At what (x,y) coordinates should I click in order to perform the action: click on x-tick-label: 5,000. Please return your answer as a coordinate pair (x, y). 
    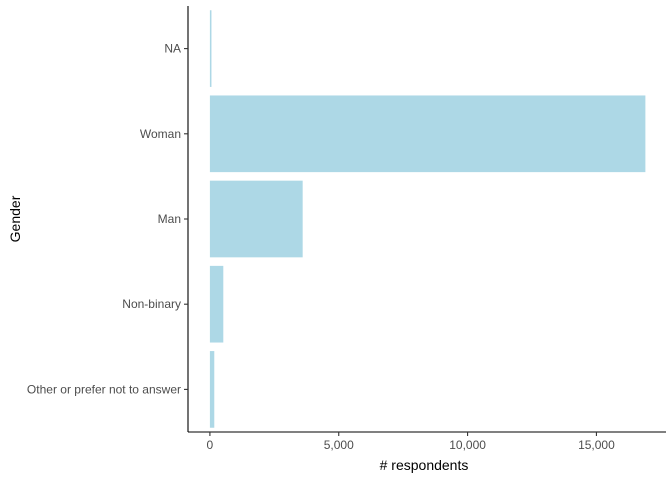
    Looking at the image, I should click on (339, 445).